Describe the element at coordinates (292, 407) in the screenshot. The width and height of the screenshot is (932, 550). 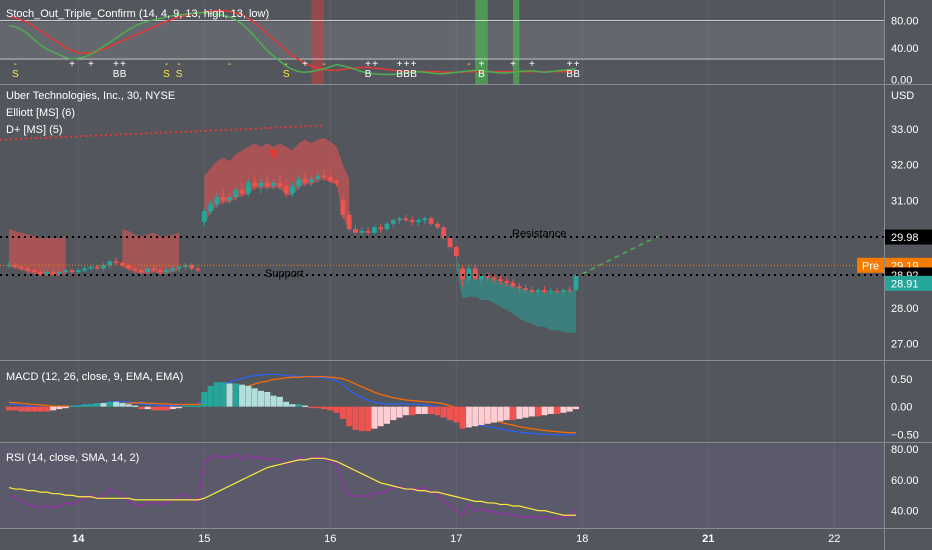
I see `macd-histogram` at that location.